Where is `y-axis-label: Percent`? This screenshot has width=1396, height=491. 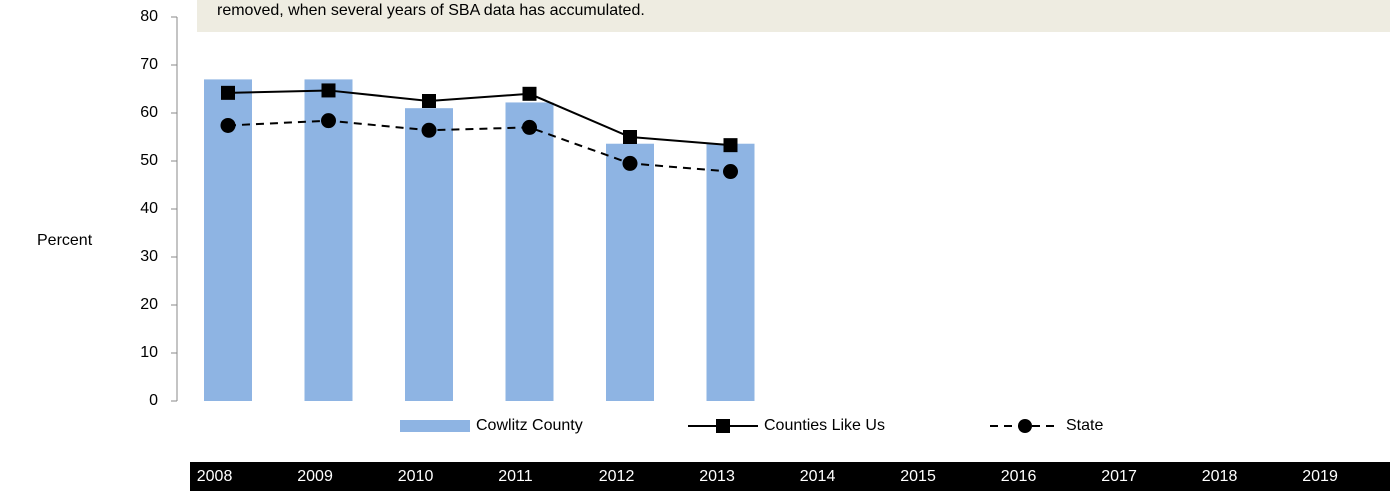
y-axis-label: Percent is located at coordinates (65, 240).